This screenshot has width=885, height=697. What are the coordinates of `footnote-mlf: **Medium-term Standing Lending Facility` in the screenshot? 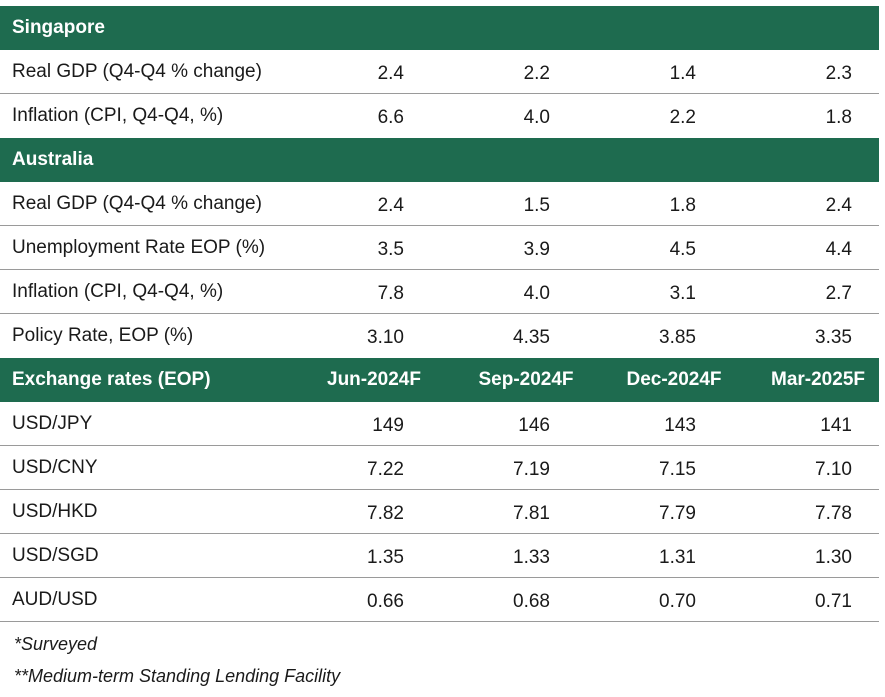 It's located at (177, 676).